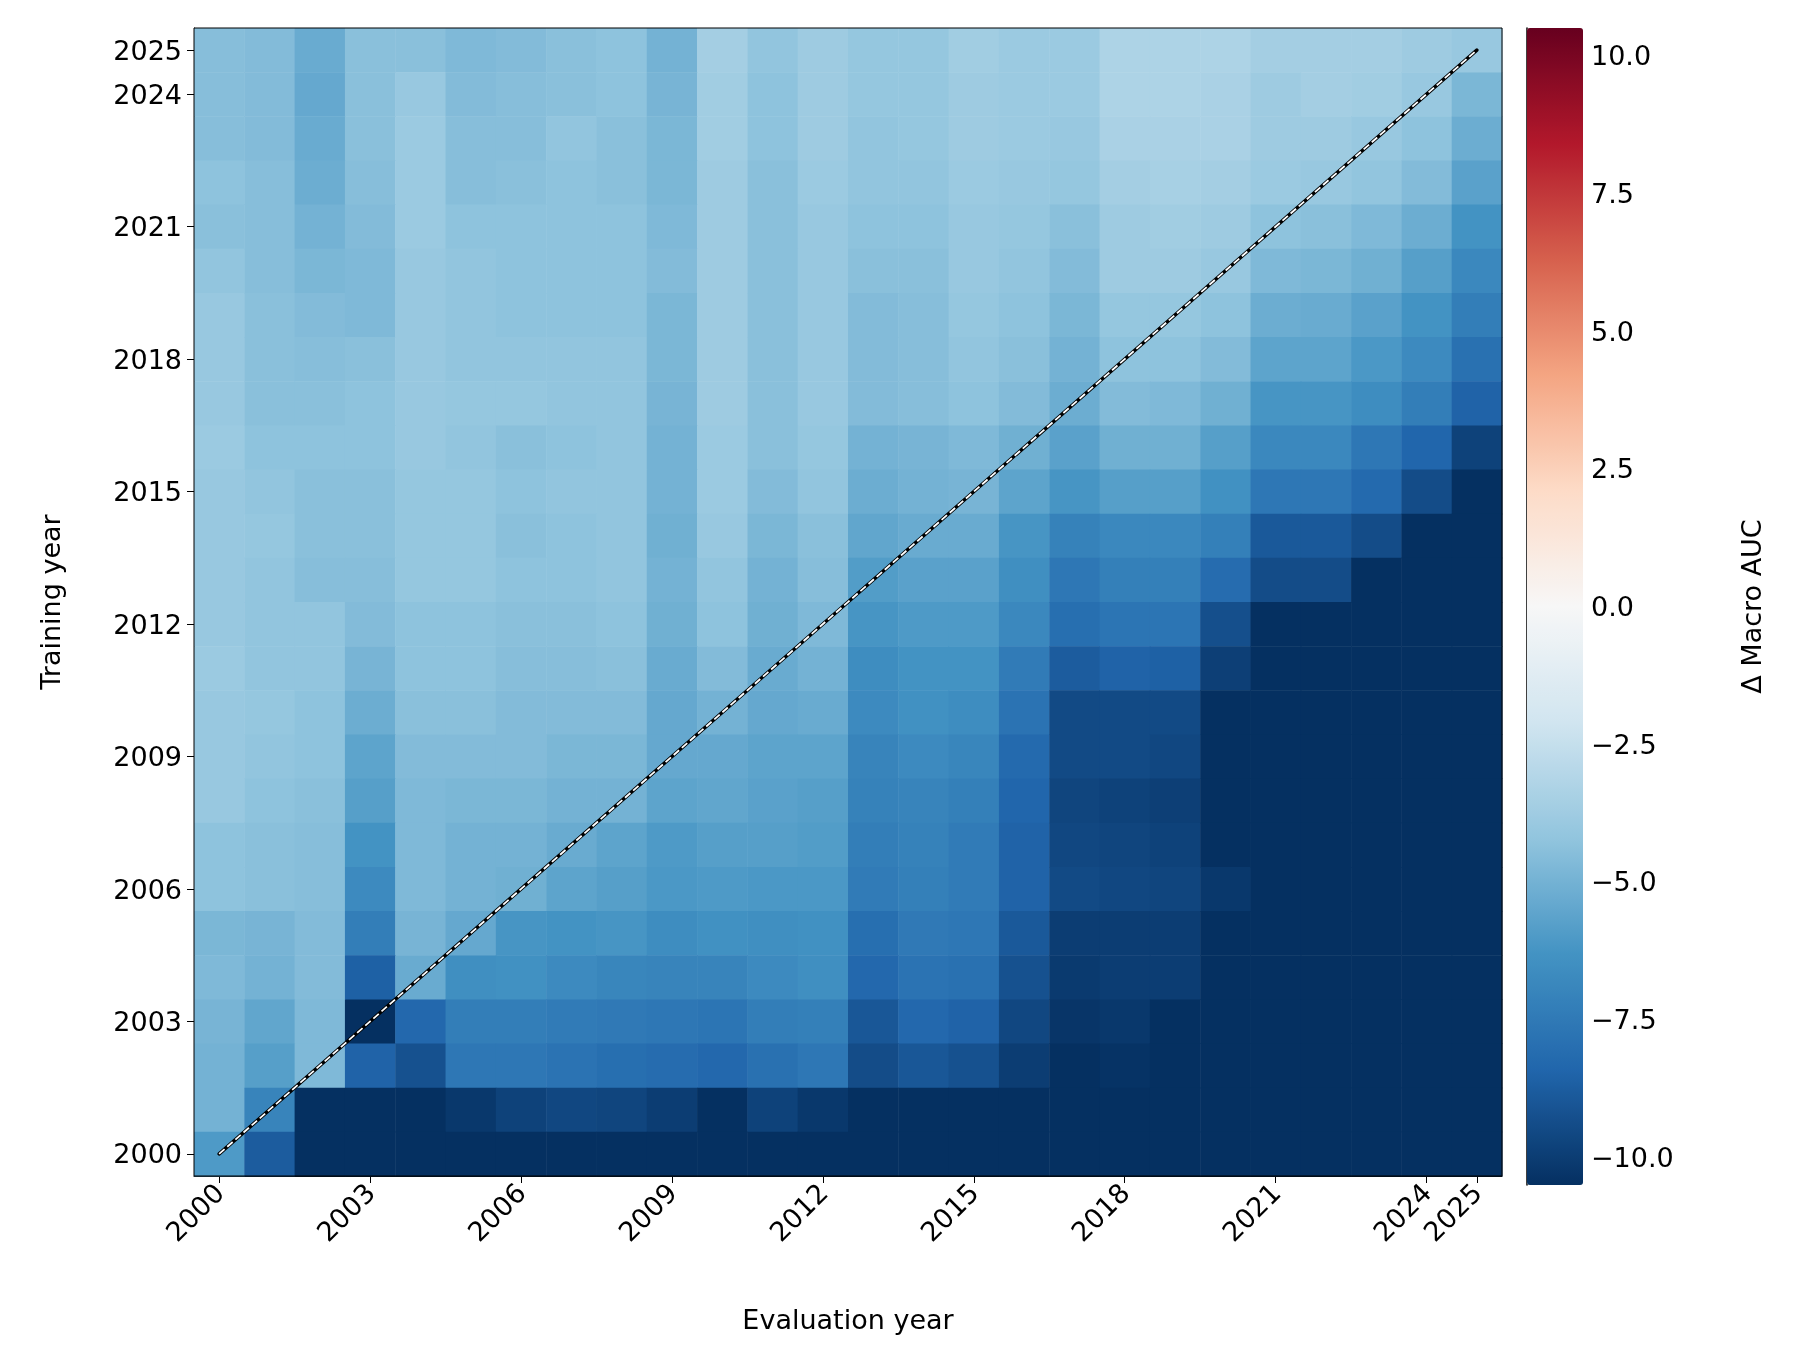 The image size is (1811, 1346). What do you see at coordinates (50, 602) in the screenshot?
I see `y-axis-title: Training year` at bounding box center [50, 602].